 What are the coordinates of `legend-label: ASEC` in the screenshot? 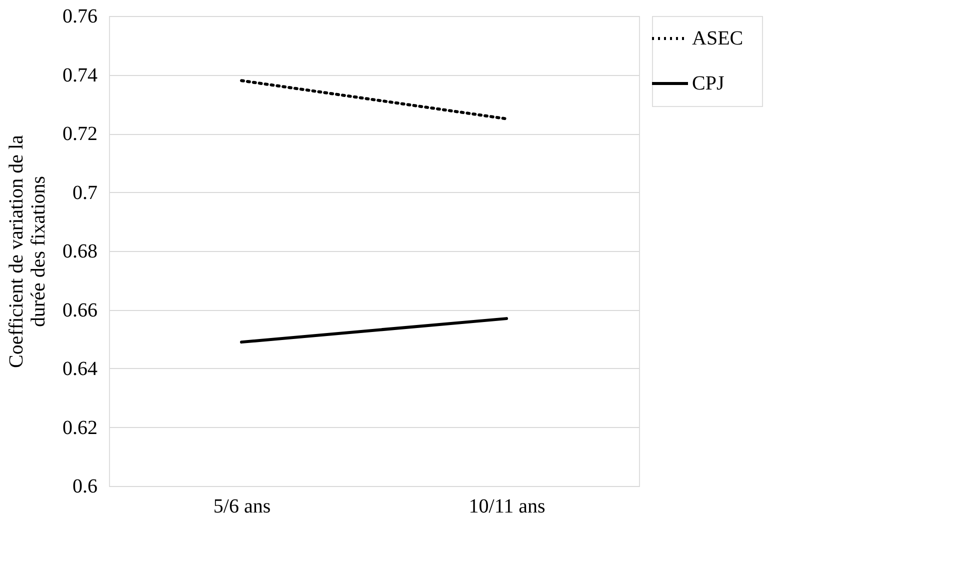 It's located at (718, 39).